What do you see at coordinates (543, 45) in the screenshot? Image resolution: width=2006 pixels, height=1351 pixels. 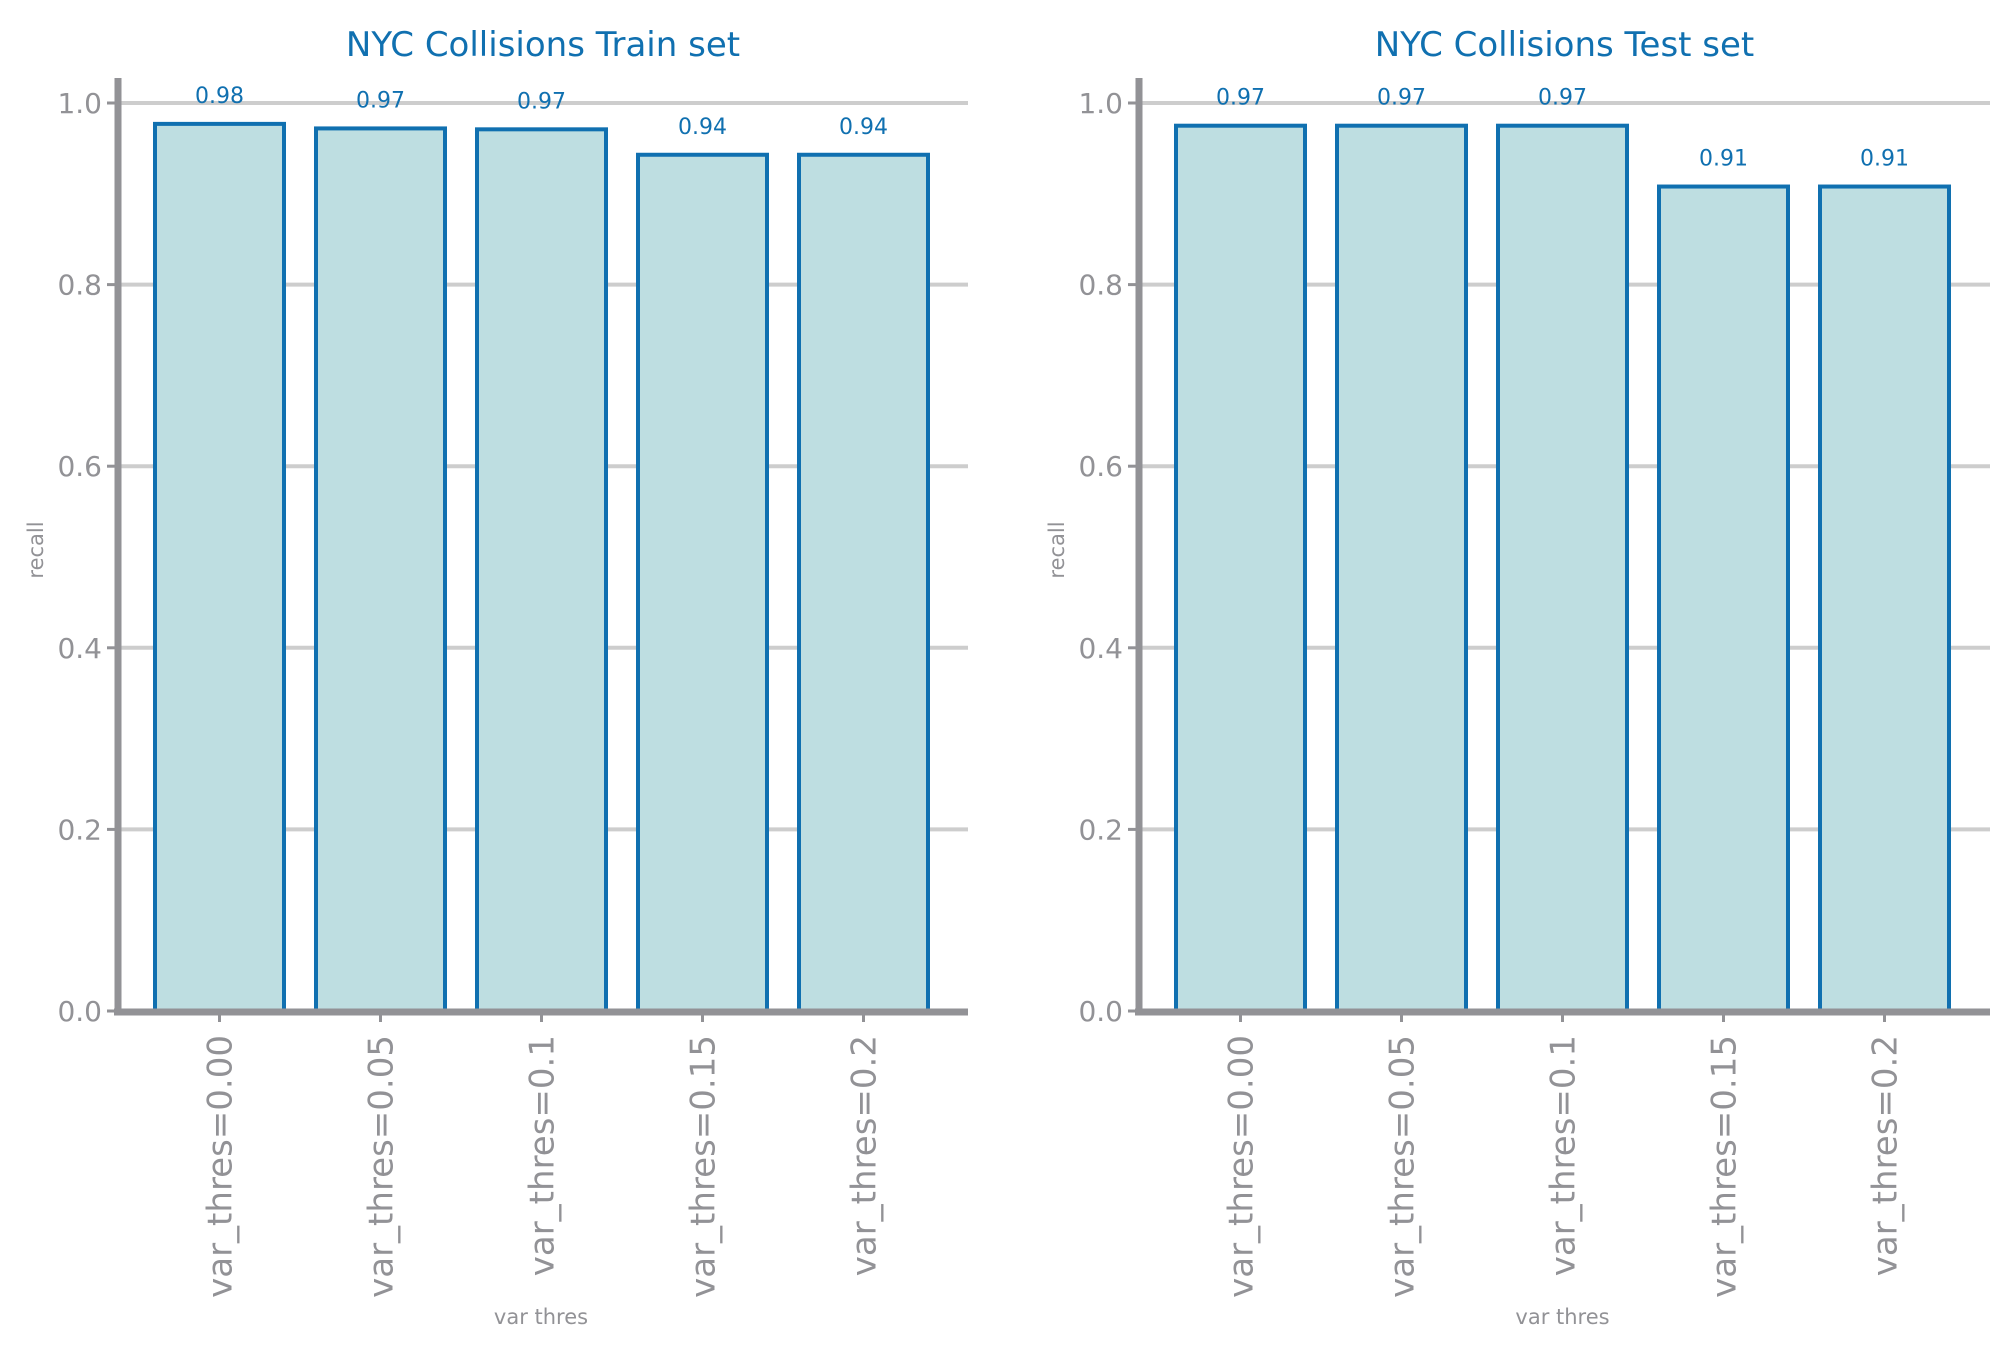 I see `chart-title: NYC Collisions Train set` at bounding box center [543, 45].